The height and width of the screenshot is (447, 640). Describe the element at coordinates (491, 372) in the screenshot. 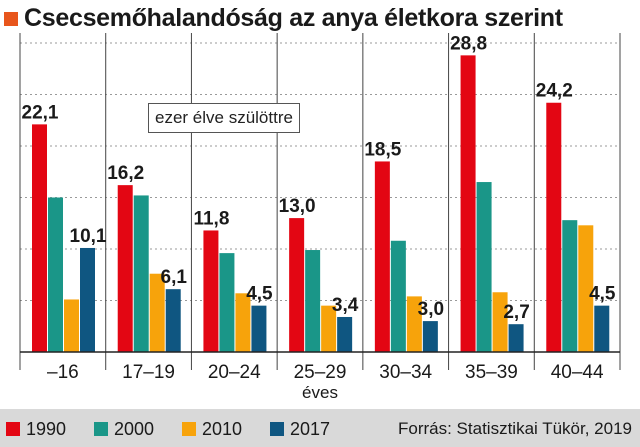

I see `x-tick-label: 35–39` at that location.